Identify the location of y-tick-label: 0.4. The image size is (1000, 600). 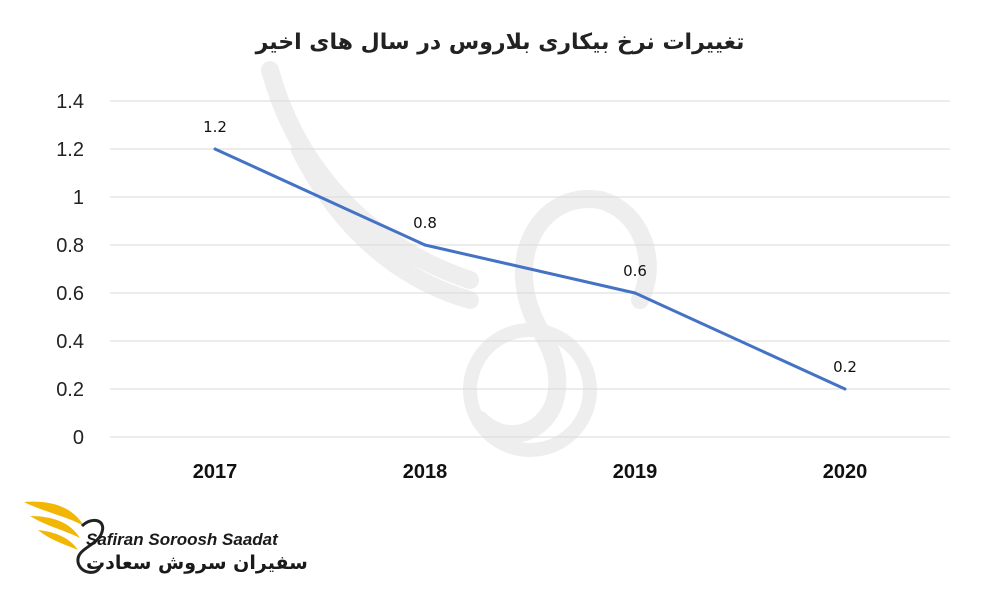
(70, 342).